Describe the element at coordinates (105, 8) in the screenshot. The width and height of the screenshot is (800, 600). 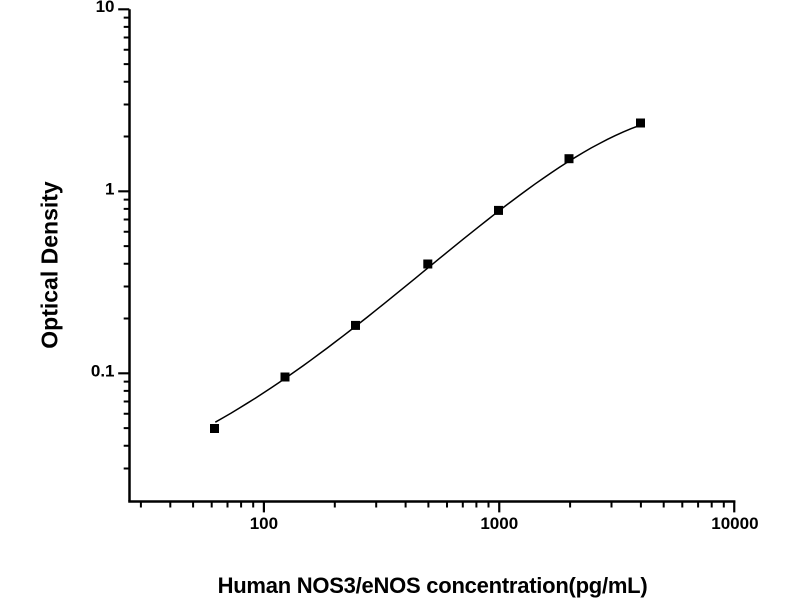
I see `svg-text: 10` at that location.